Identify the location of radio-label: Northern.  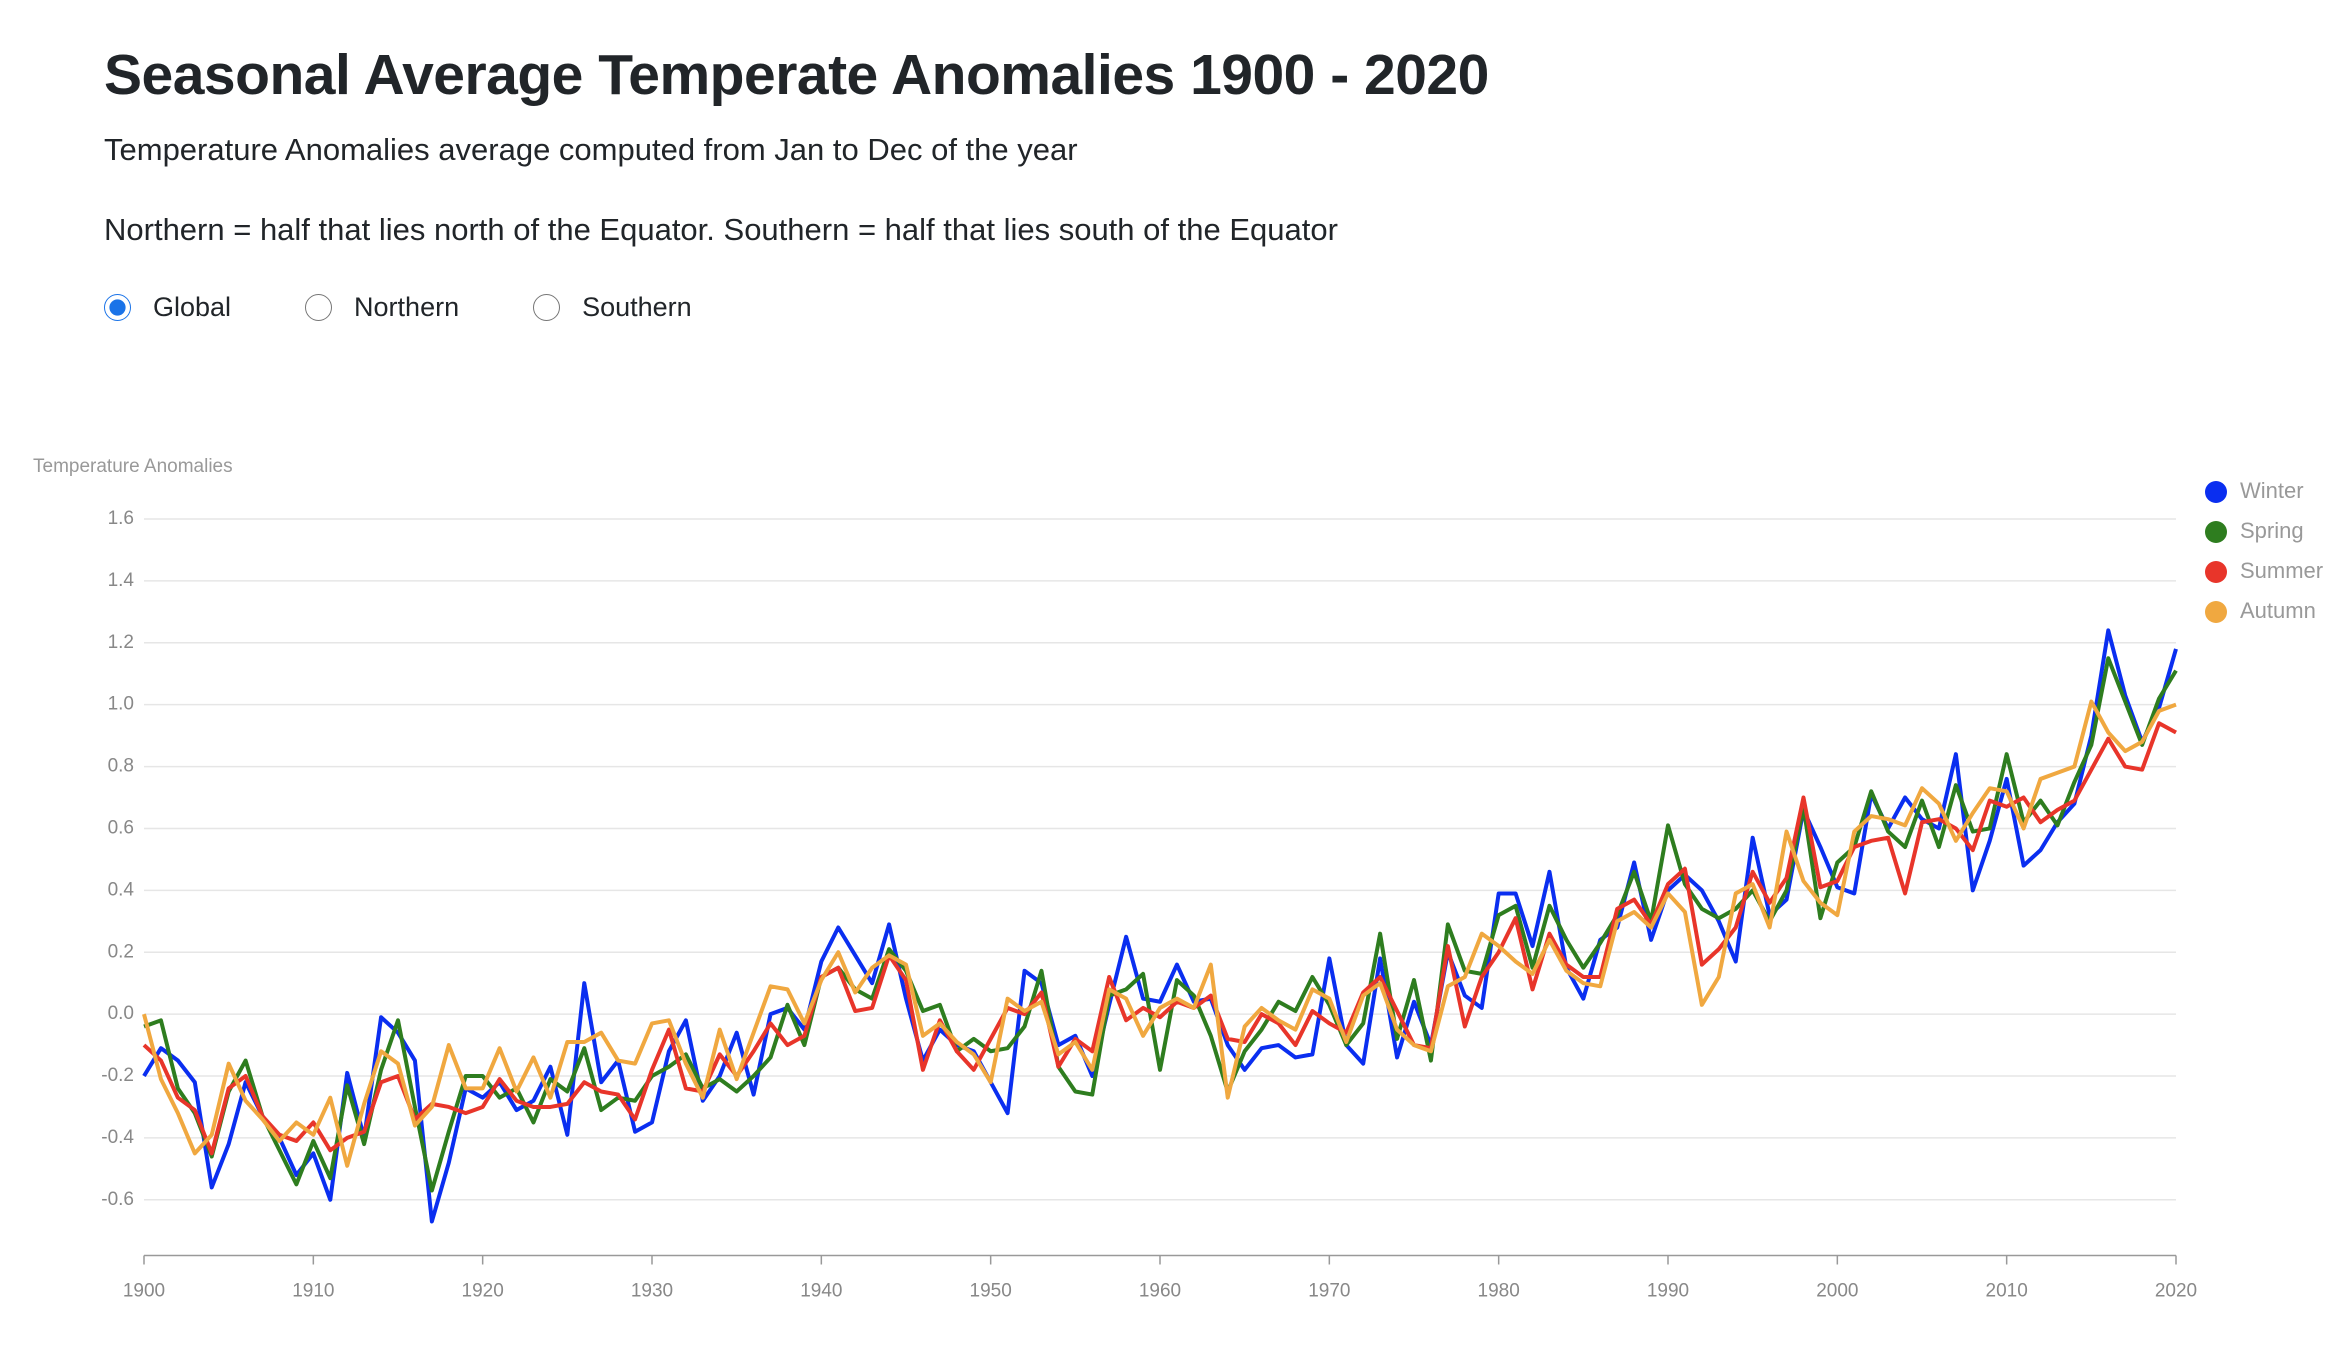
(407, 307).